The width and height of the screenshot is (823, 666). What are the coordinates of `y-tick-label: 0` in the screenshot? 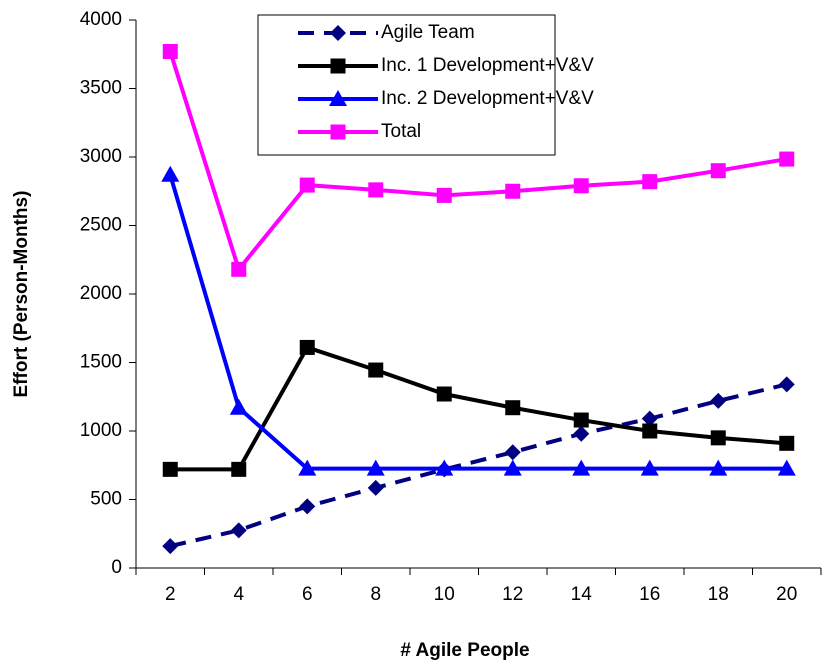 It's located at (116, 567).